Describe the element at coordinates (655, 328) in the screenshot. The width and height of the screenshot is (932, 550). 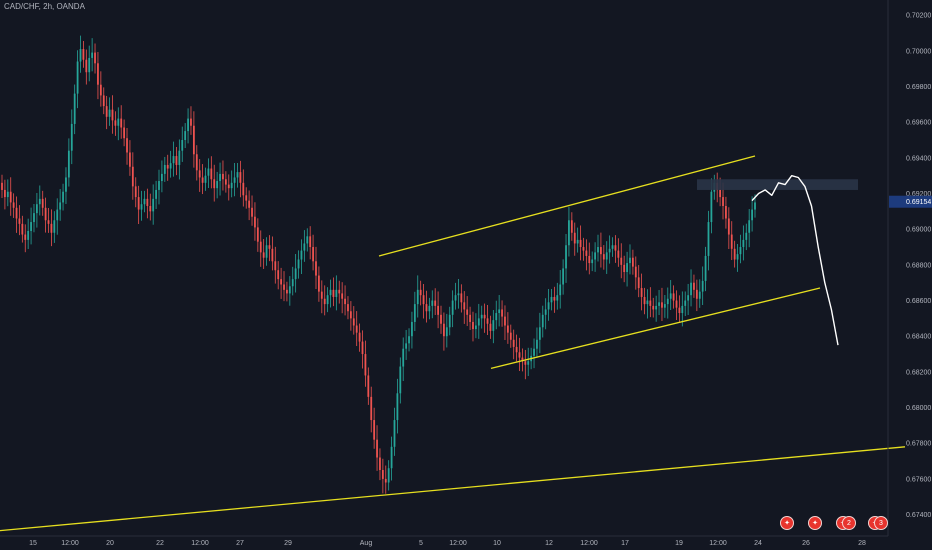
I see `channel-lower-line` at that location.